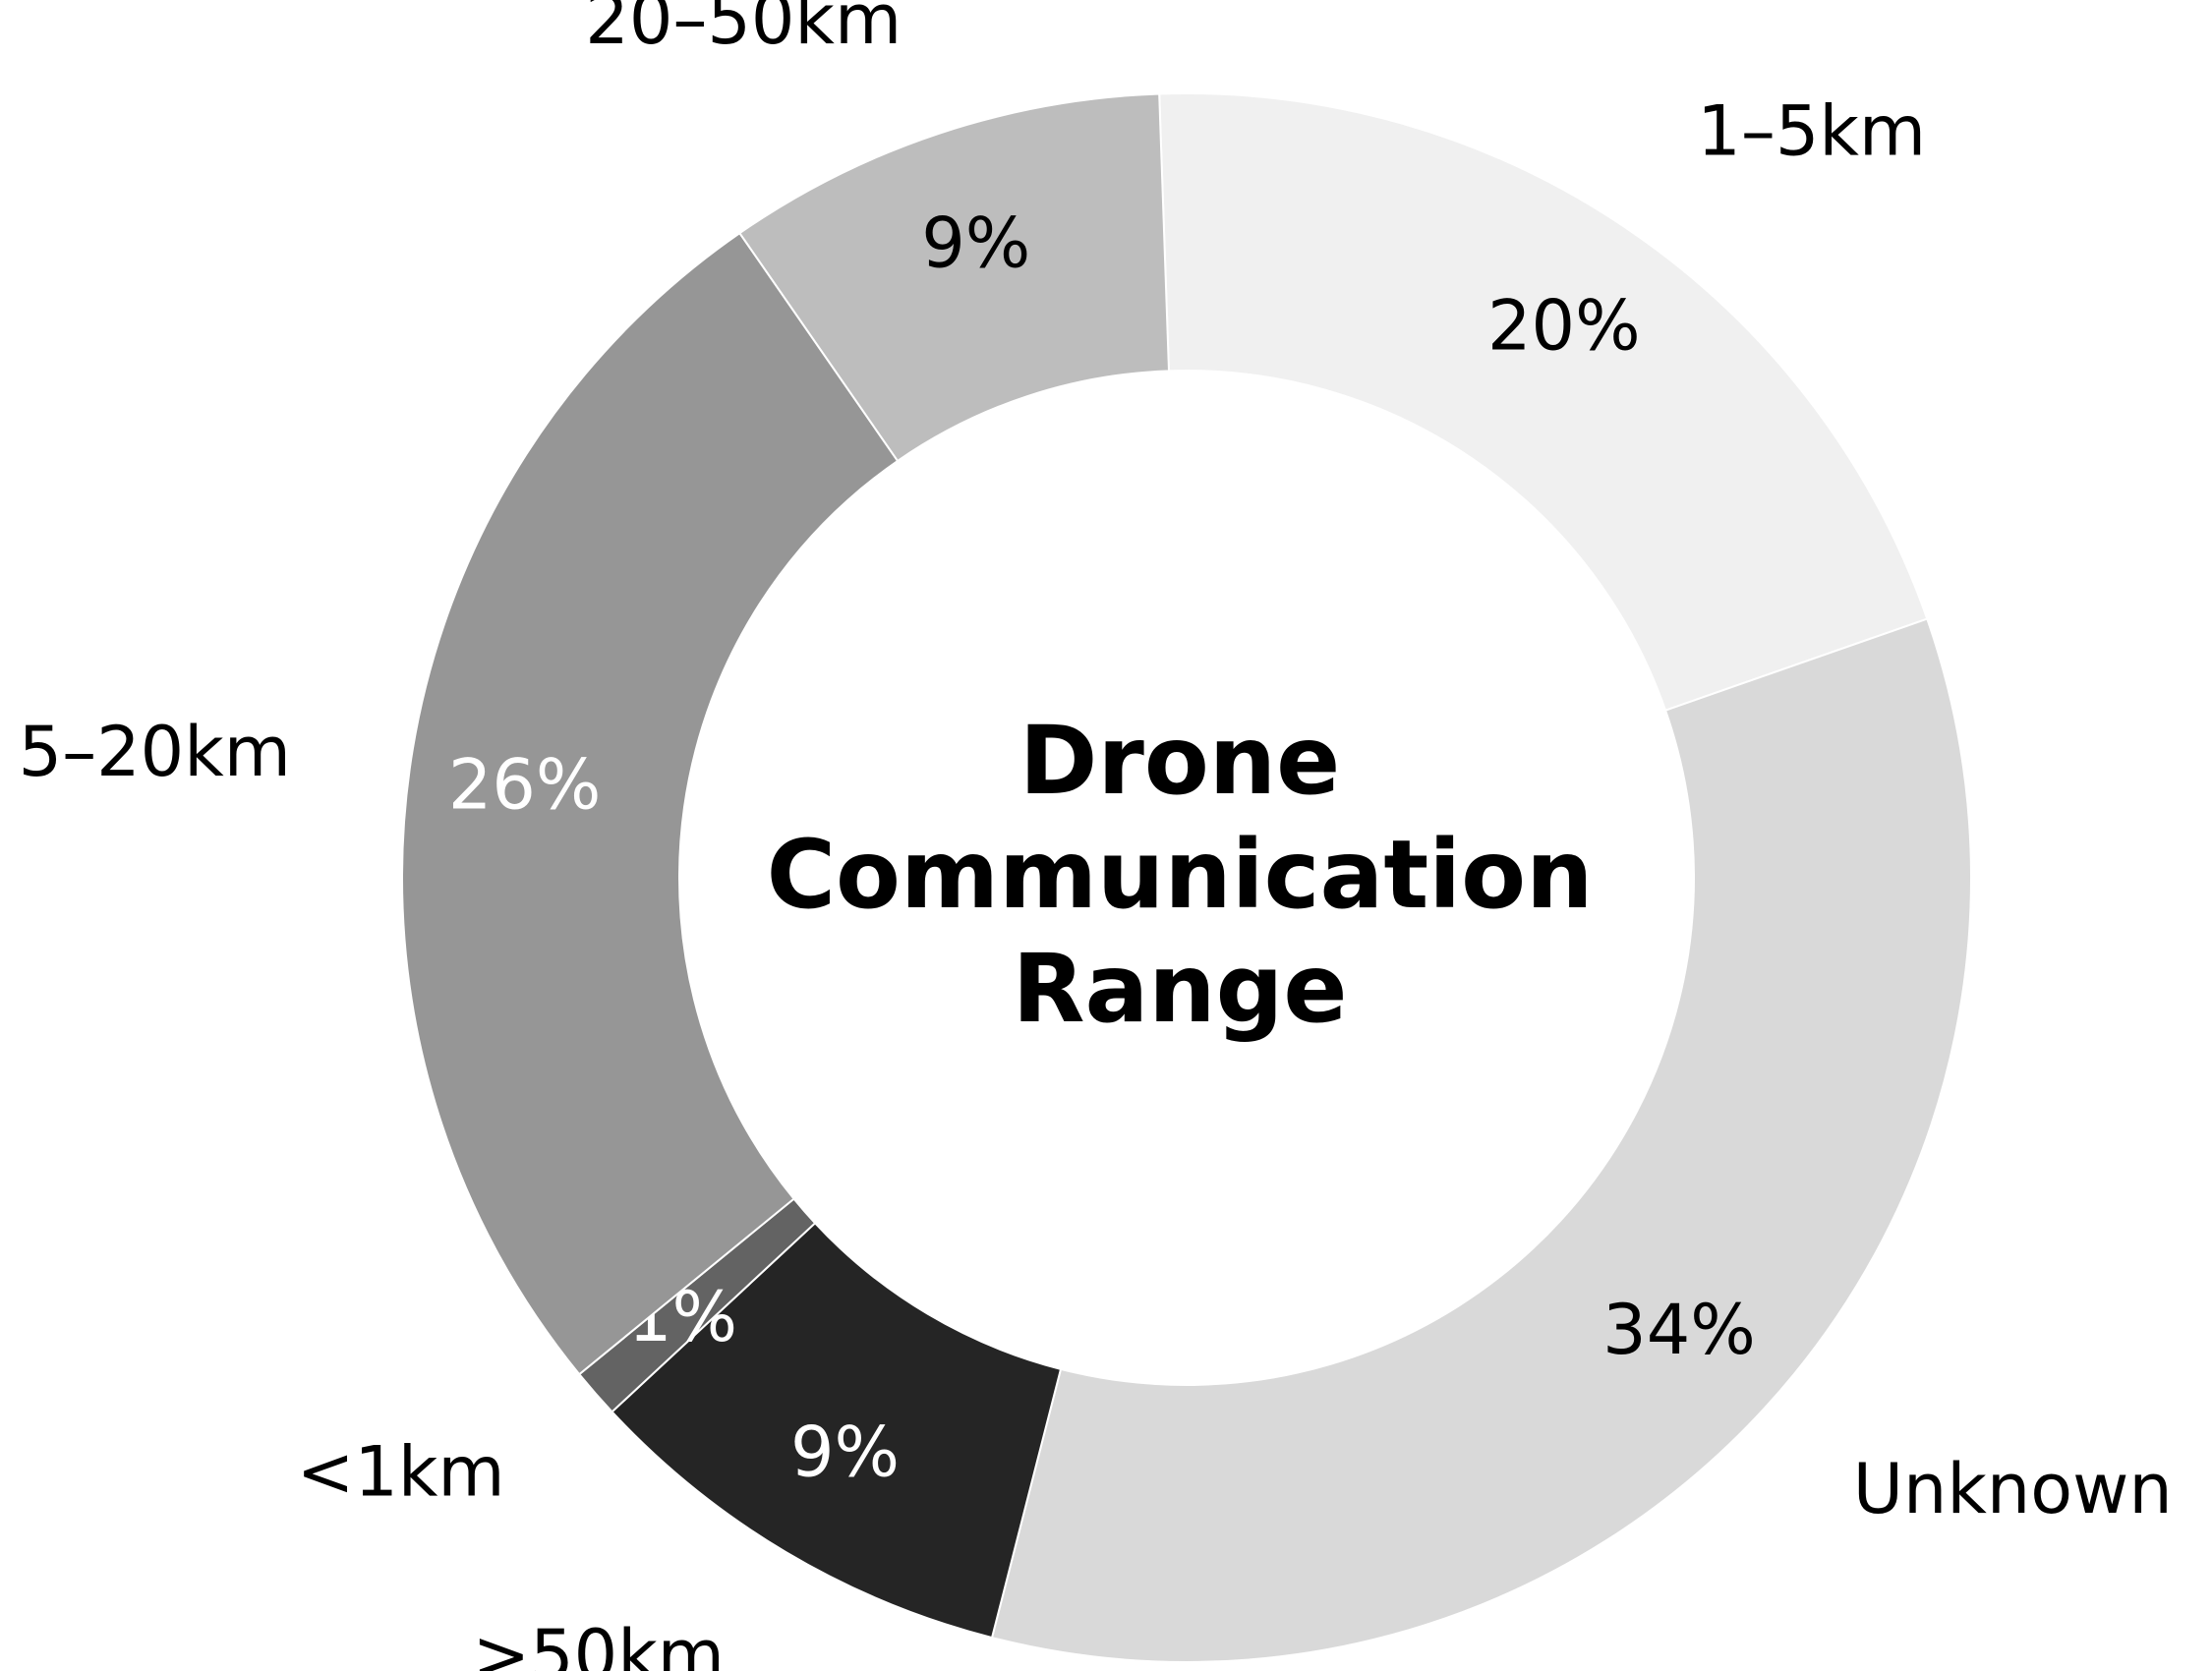 The height and width of the screenshot is (1671, 2212). What do you see at coordinates (155, 752) in the screenshot?
I see `slice-category-label-5-20km: 5–20km` at bounding box center [155, 752].